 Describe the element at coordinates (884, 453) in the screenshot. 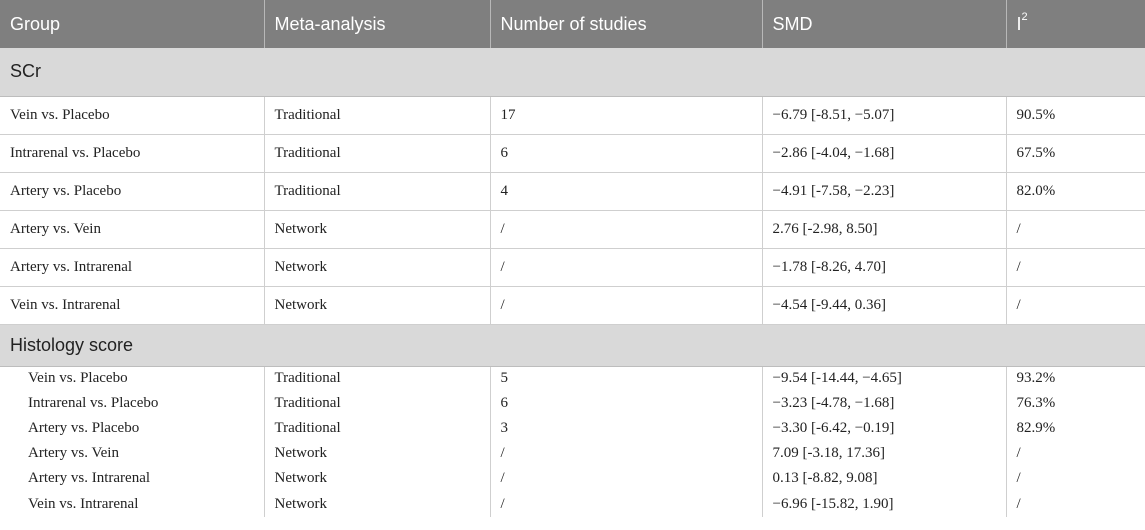

I see `cell-smd: 7.09 [-3.18, 17.36]` at that location.